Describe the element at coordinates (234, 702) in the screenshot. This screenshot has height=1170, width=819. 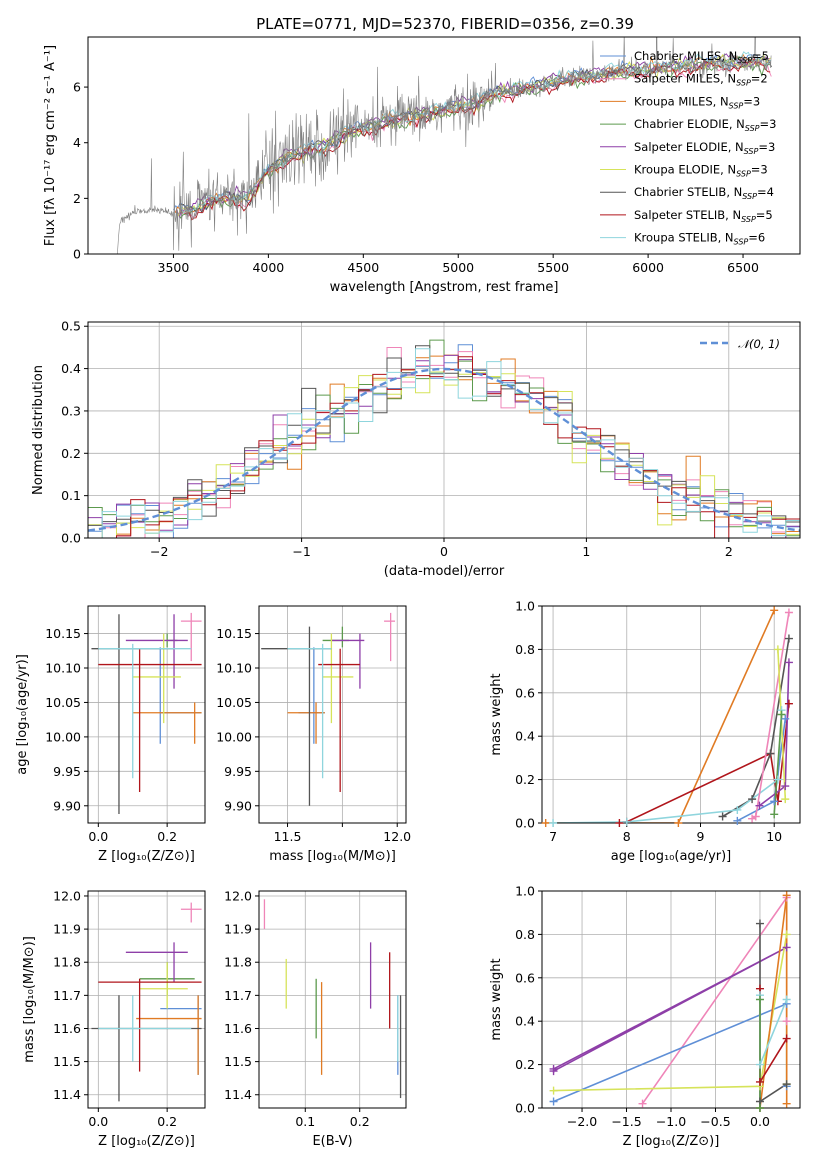
I see `y-tick-label: 10.05` at that location.